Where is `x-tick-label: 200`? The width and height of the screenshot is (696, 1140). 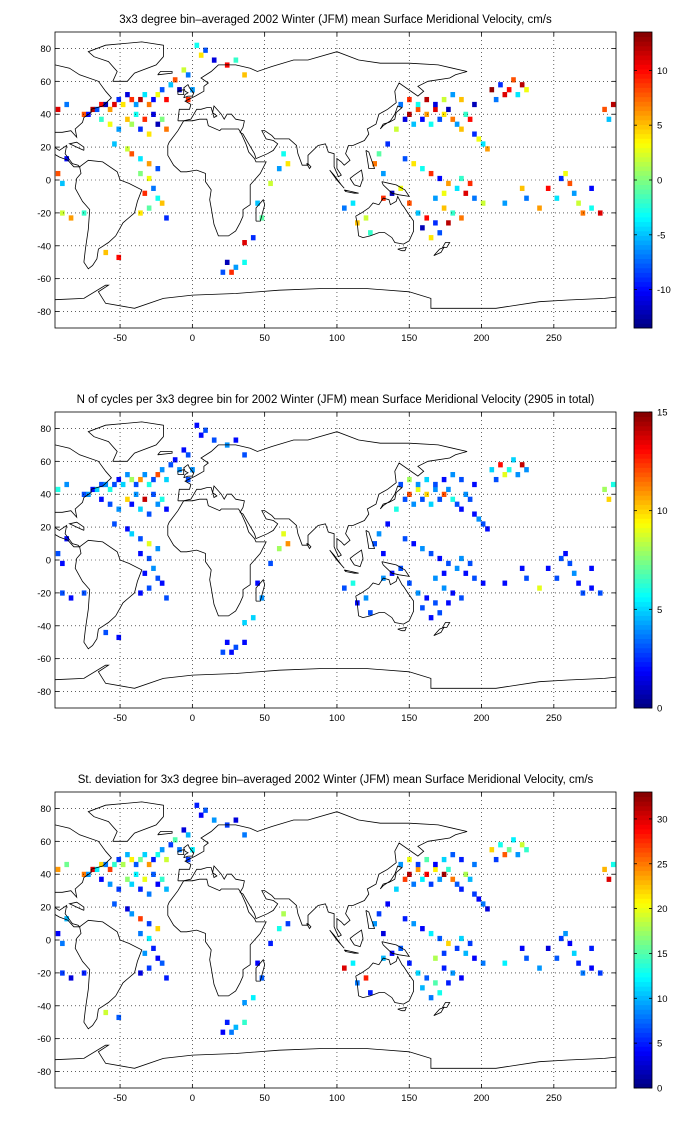 x-tick-label: 200 is located at coordinates (482, 338).